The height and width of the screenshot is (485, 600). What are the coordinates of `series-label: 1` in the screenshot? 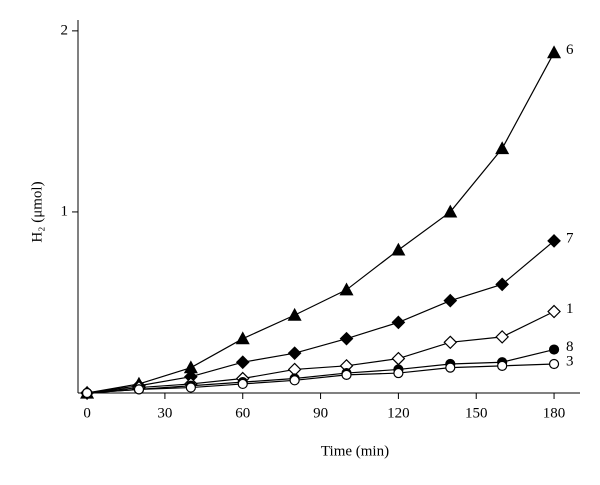 It's located at (570, 309).